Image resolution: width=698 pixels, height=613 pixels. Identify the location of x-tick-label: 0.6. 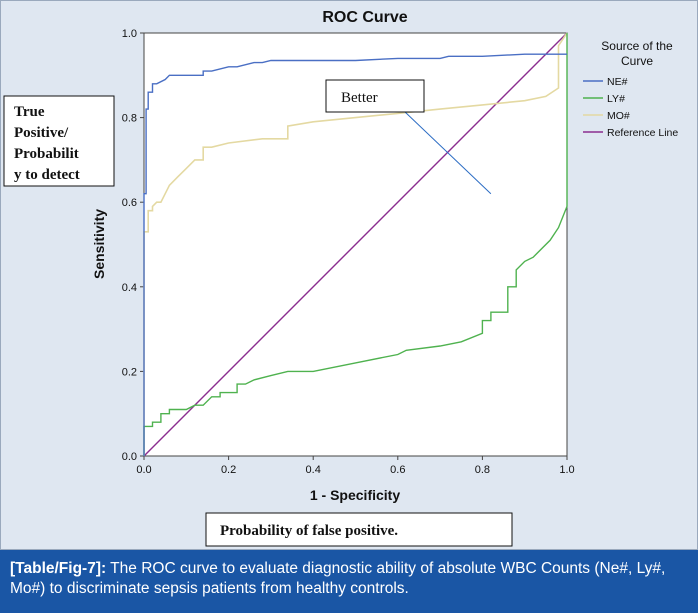
(397, 470).